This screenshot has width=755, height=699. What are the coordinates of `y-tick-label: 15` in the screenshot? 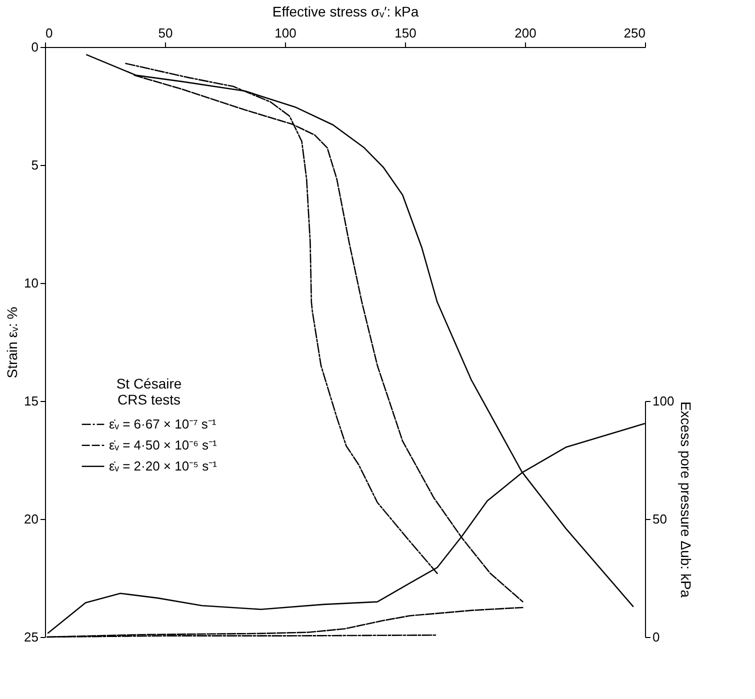 It's located at (31, 401).